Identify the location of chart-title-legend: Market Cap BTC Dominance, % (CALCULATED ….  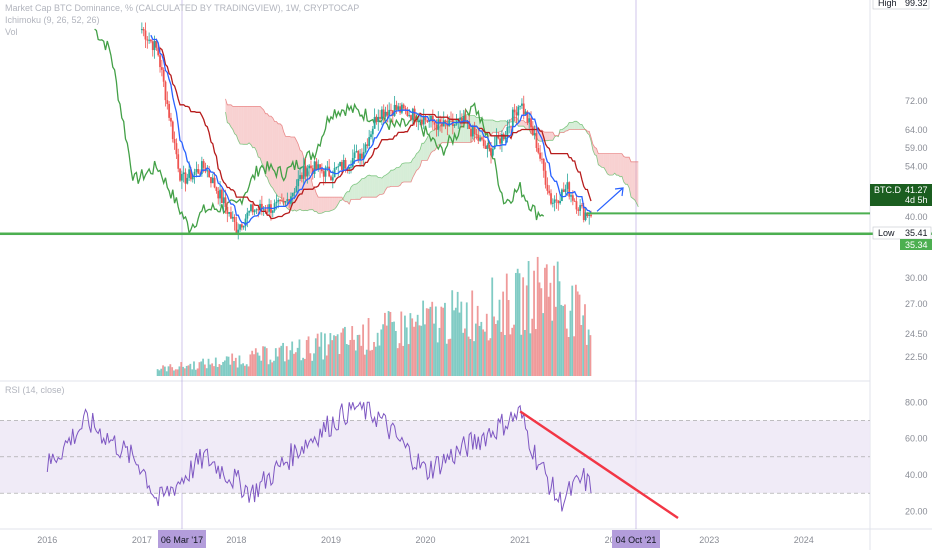
(182, 8).